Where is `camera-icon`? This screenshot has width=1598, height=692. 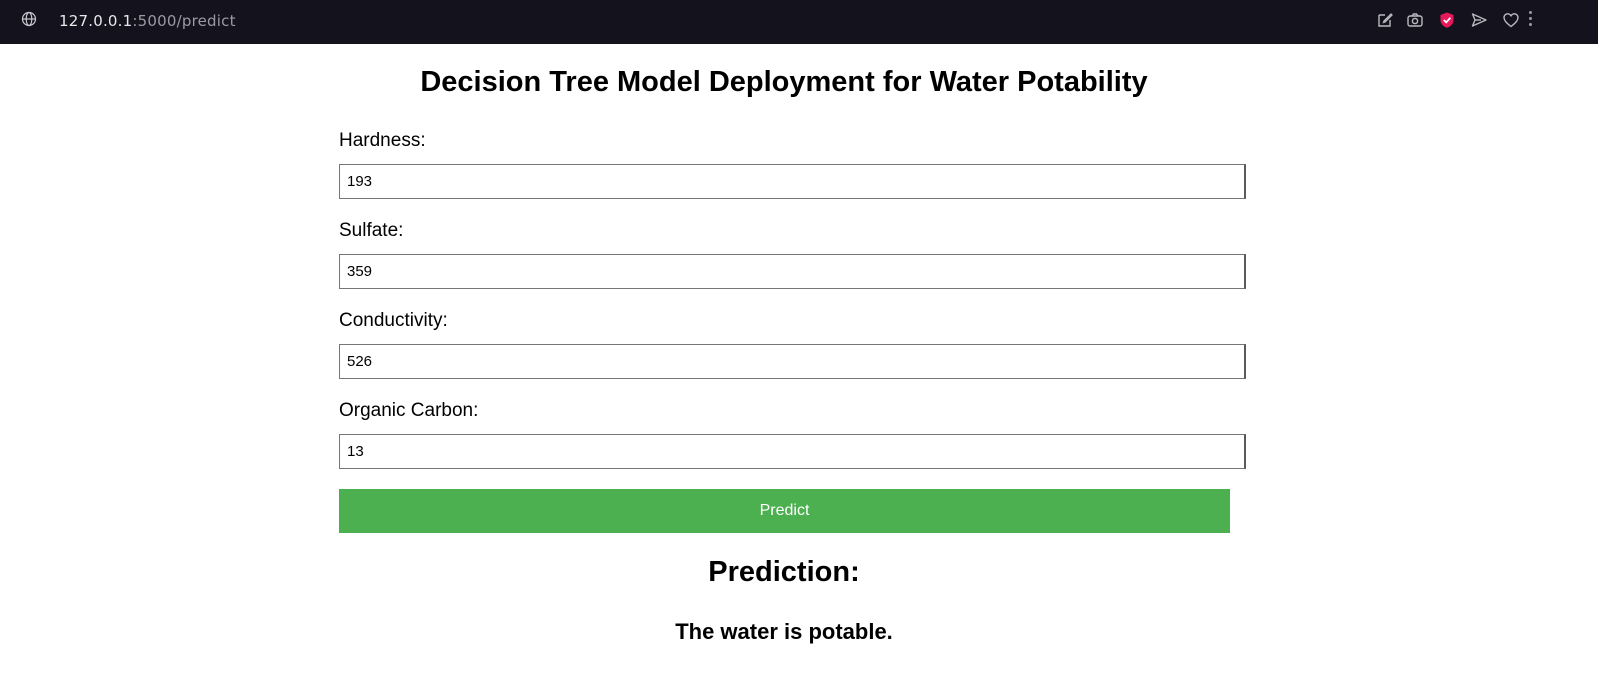 camera-icon is located at coordinates (1415, 20).